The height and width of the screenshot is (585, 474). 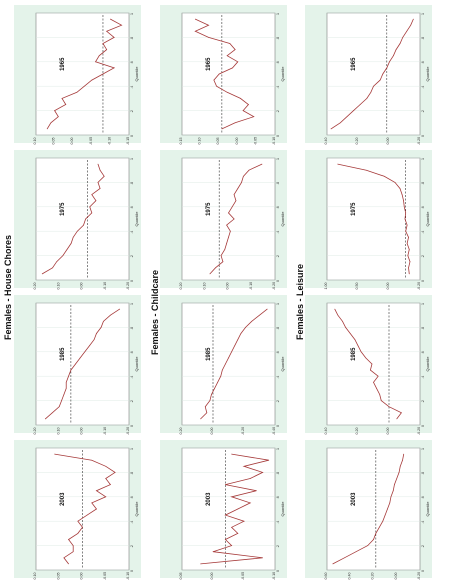 What do you see at coordinates (209, 64) in the screenshot?
I see `panel-title: 1965` at bounding box center [209, 64].